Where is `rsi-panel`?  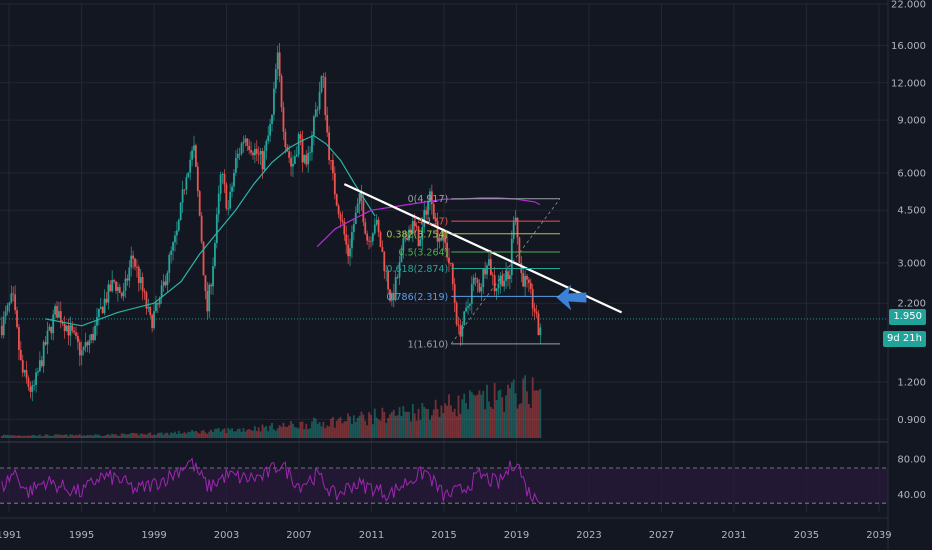 rsi-panel is located at coordinates (444, 480).